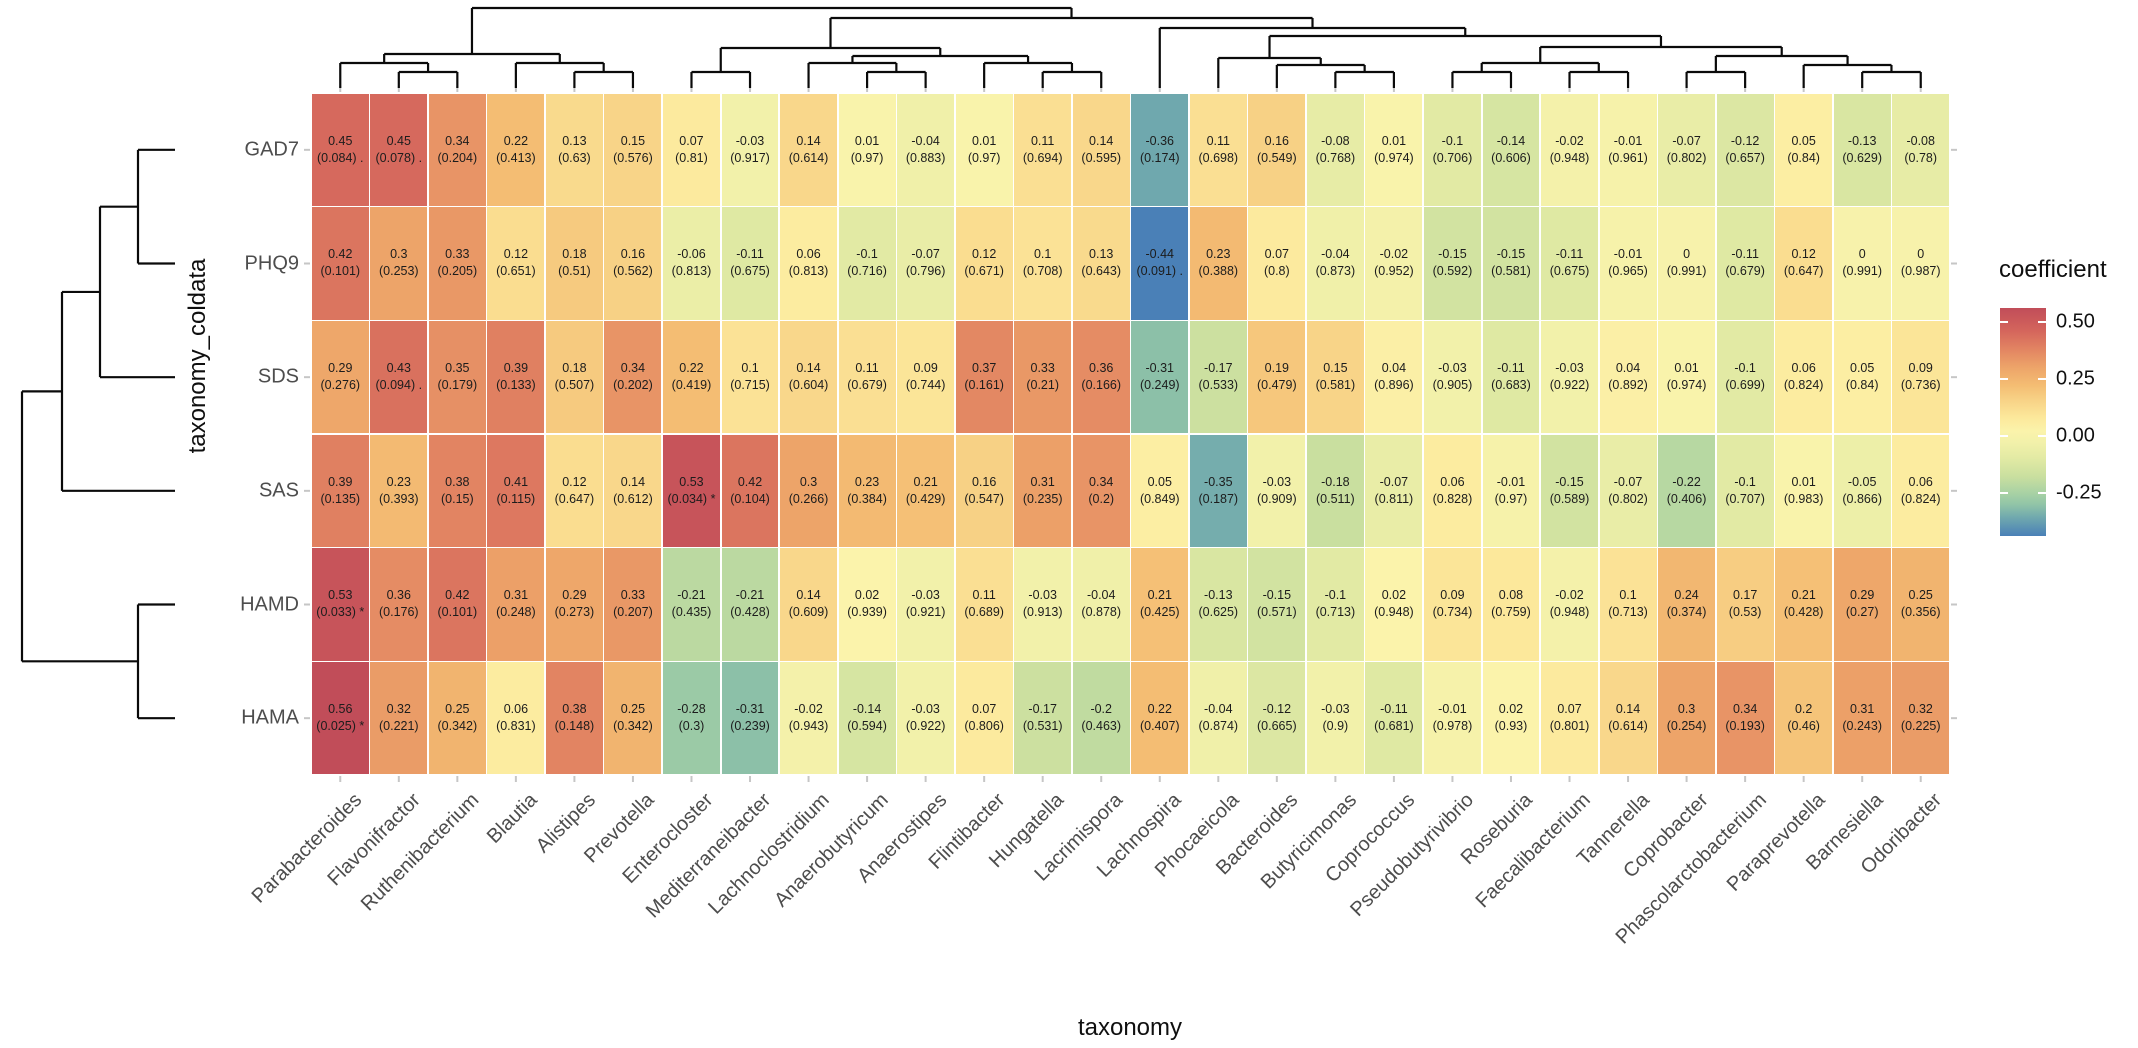  I want to click on heatmap-cell: -0.15 (0.581), so click(1511, 263).